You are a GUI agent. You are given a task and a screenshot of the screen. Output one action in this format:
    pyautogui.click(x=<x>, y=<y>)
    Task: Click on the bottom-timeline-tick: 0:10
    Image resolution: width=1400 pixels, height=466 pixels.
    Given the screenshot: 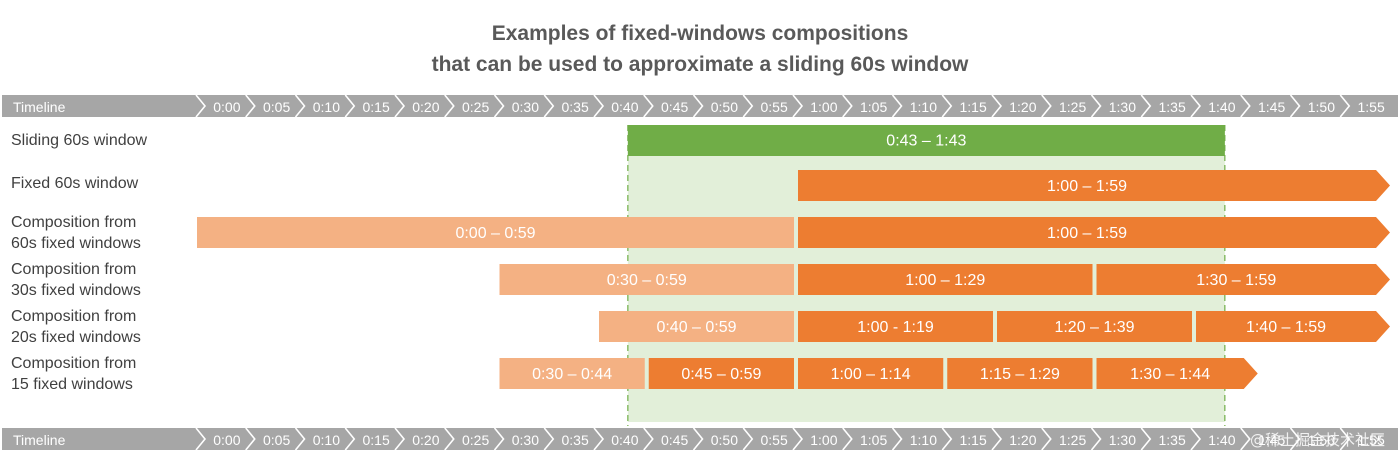 What is the action you would take?
    pyautogui.click(x=326, y=440)
    